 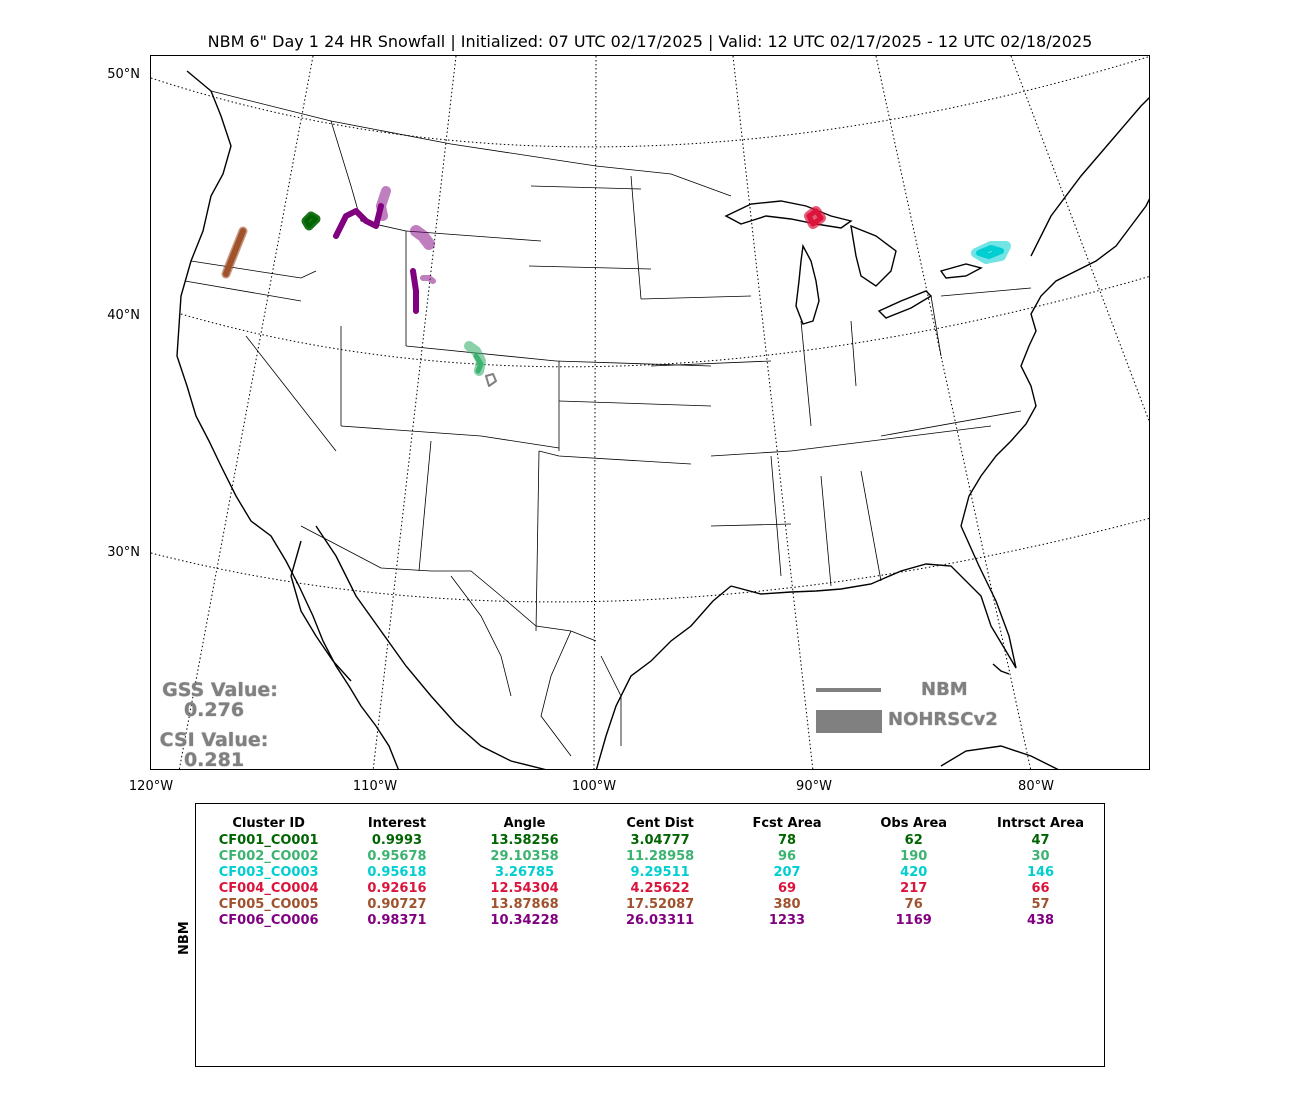 What do you see at coordinates (243, 291) in the screenshot?
I see `border-or-ca` at bounding box center [243, 291].